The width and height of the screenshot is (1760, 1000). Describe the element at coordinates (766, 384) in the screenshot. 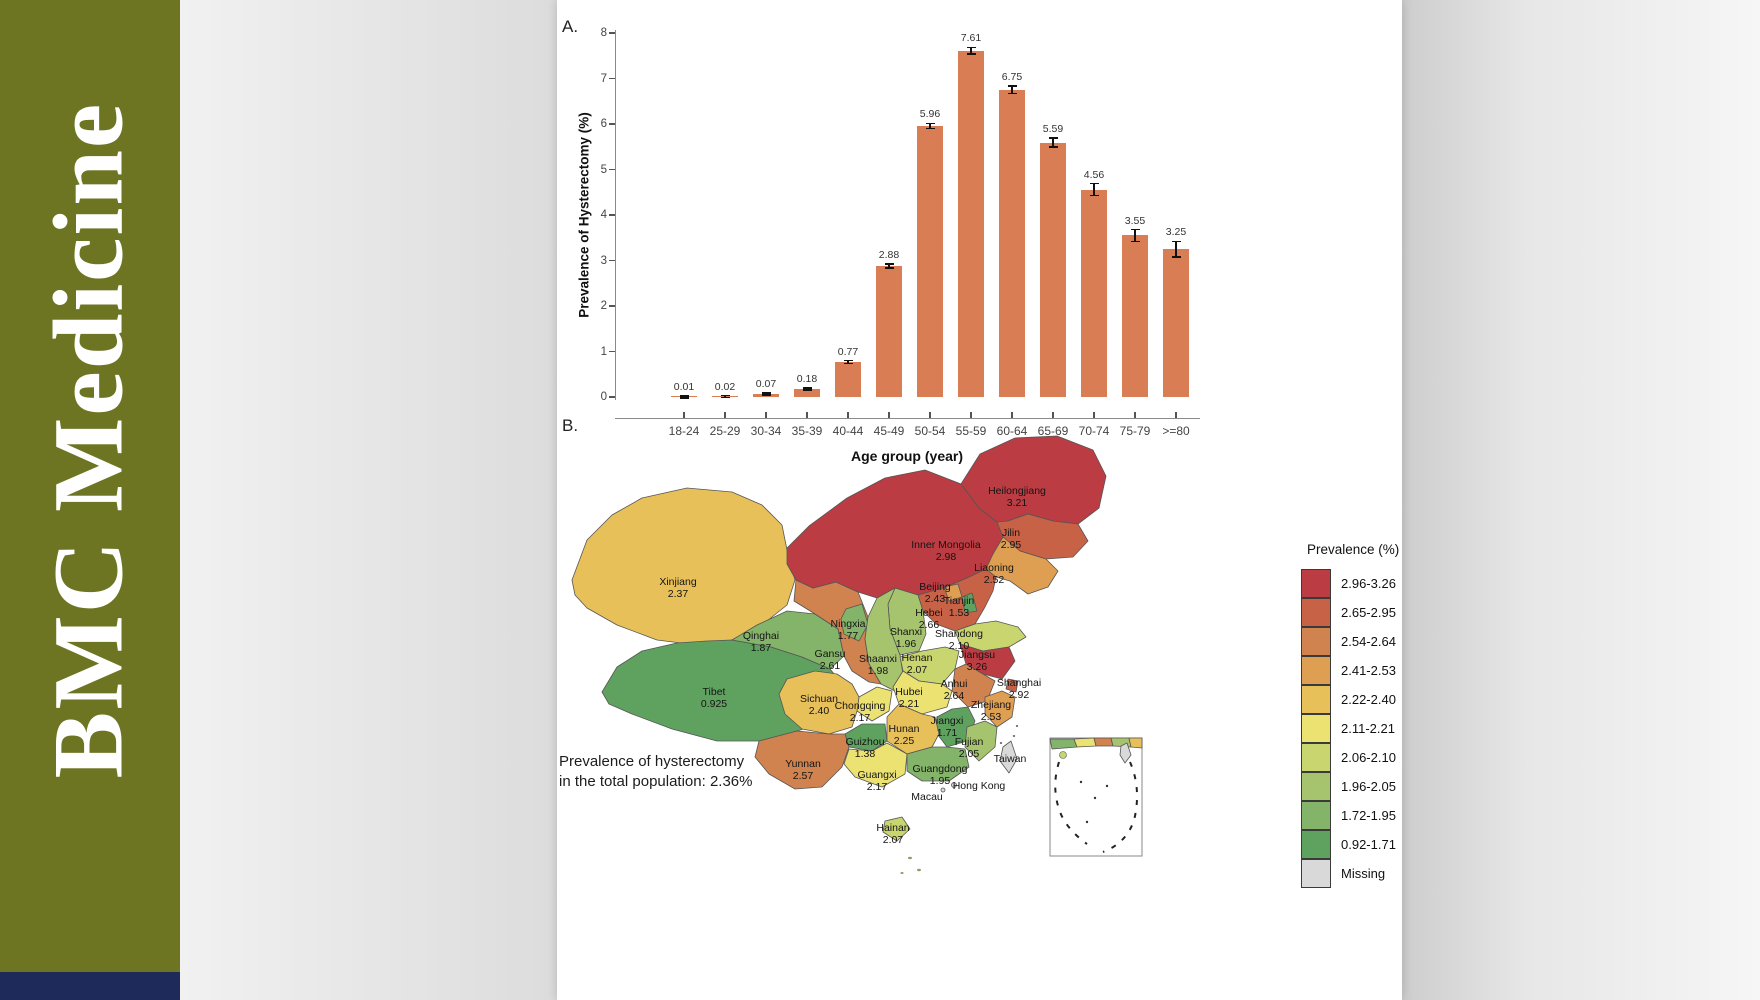

I see `bar-value-label: 0.07` at that location.